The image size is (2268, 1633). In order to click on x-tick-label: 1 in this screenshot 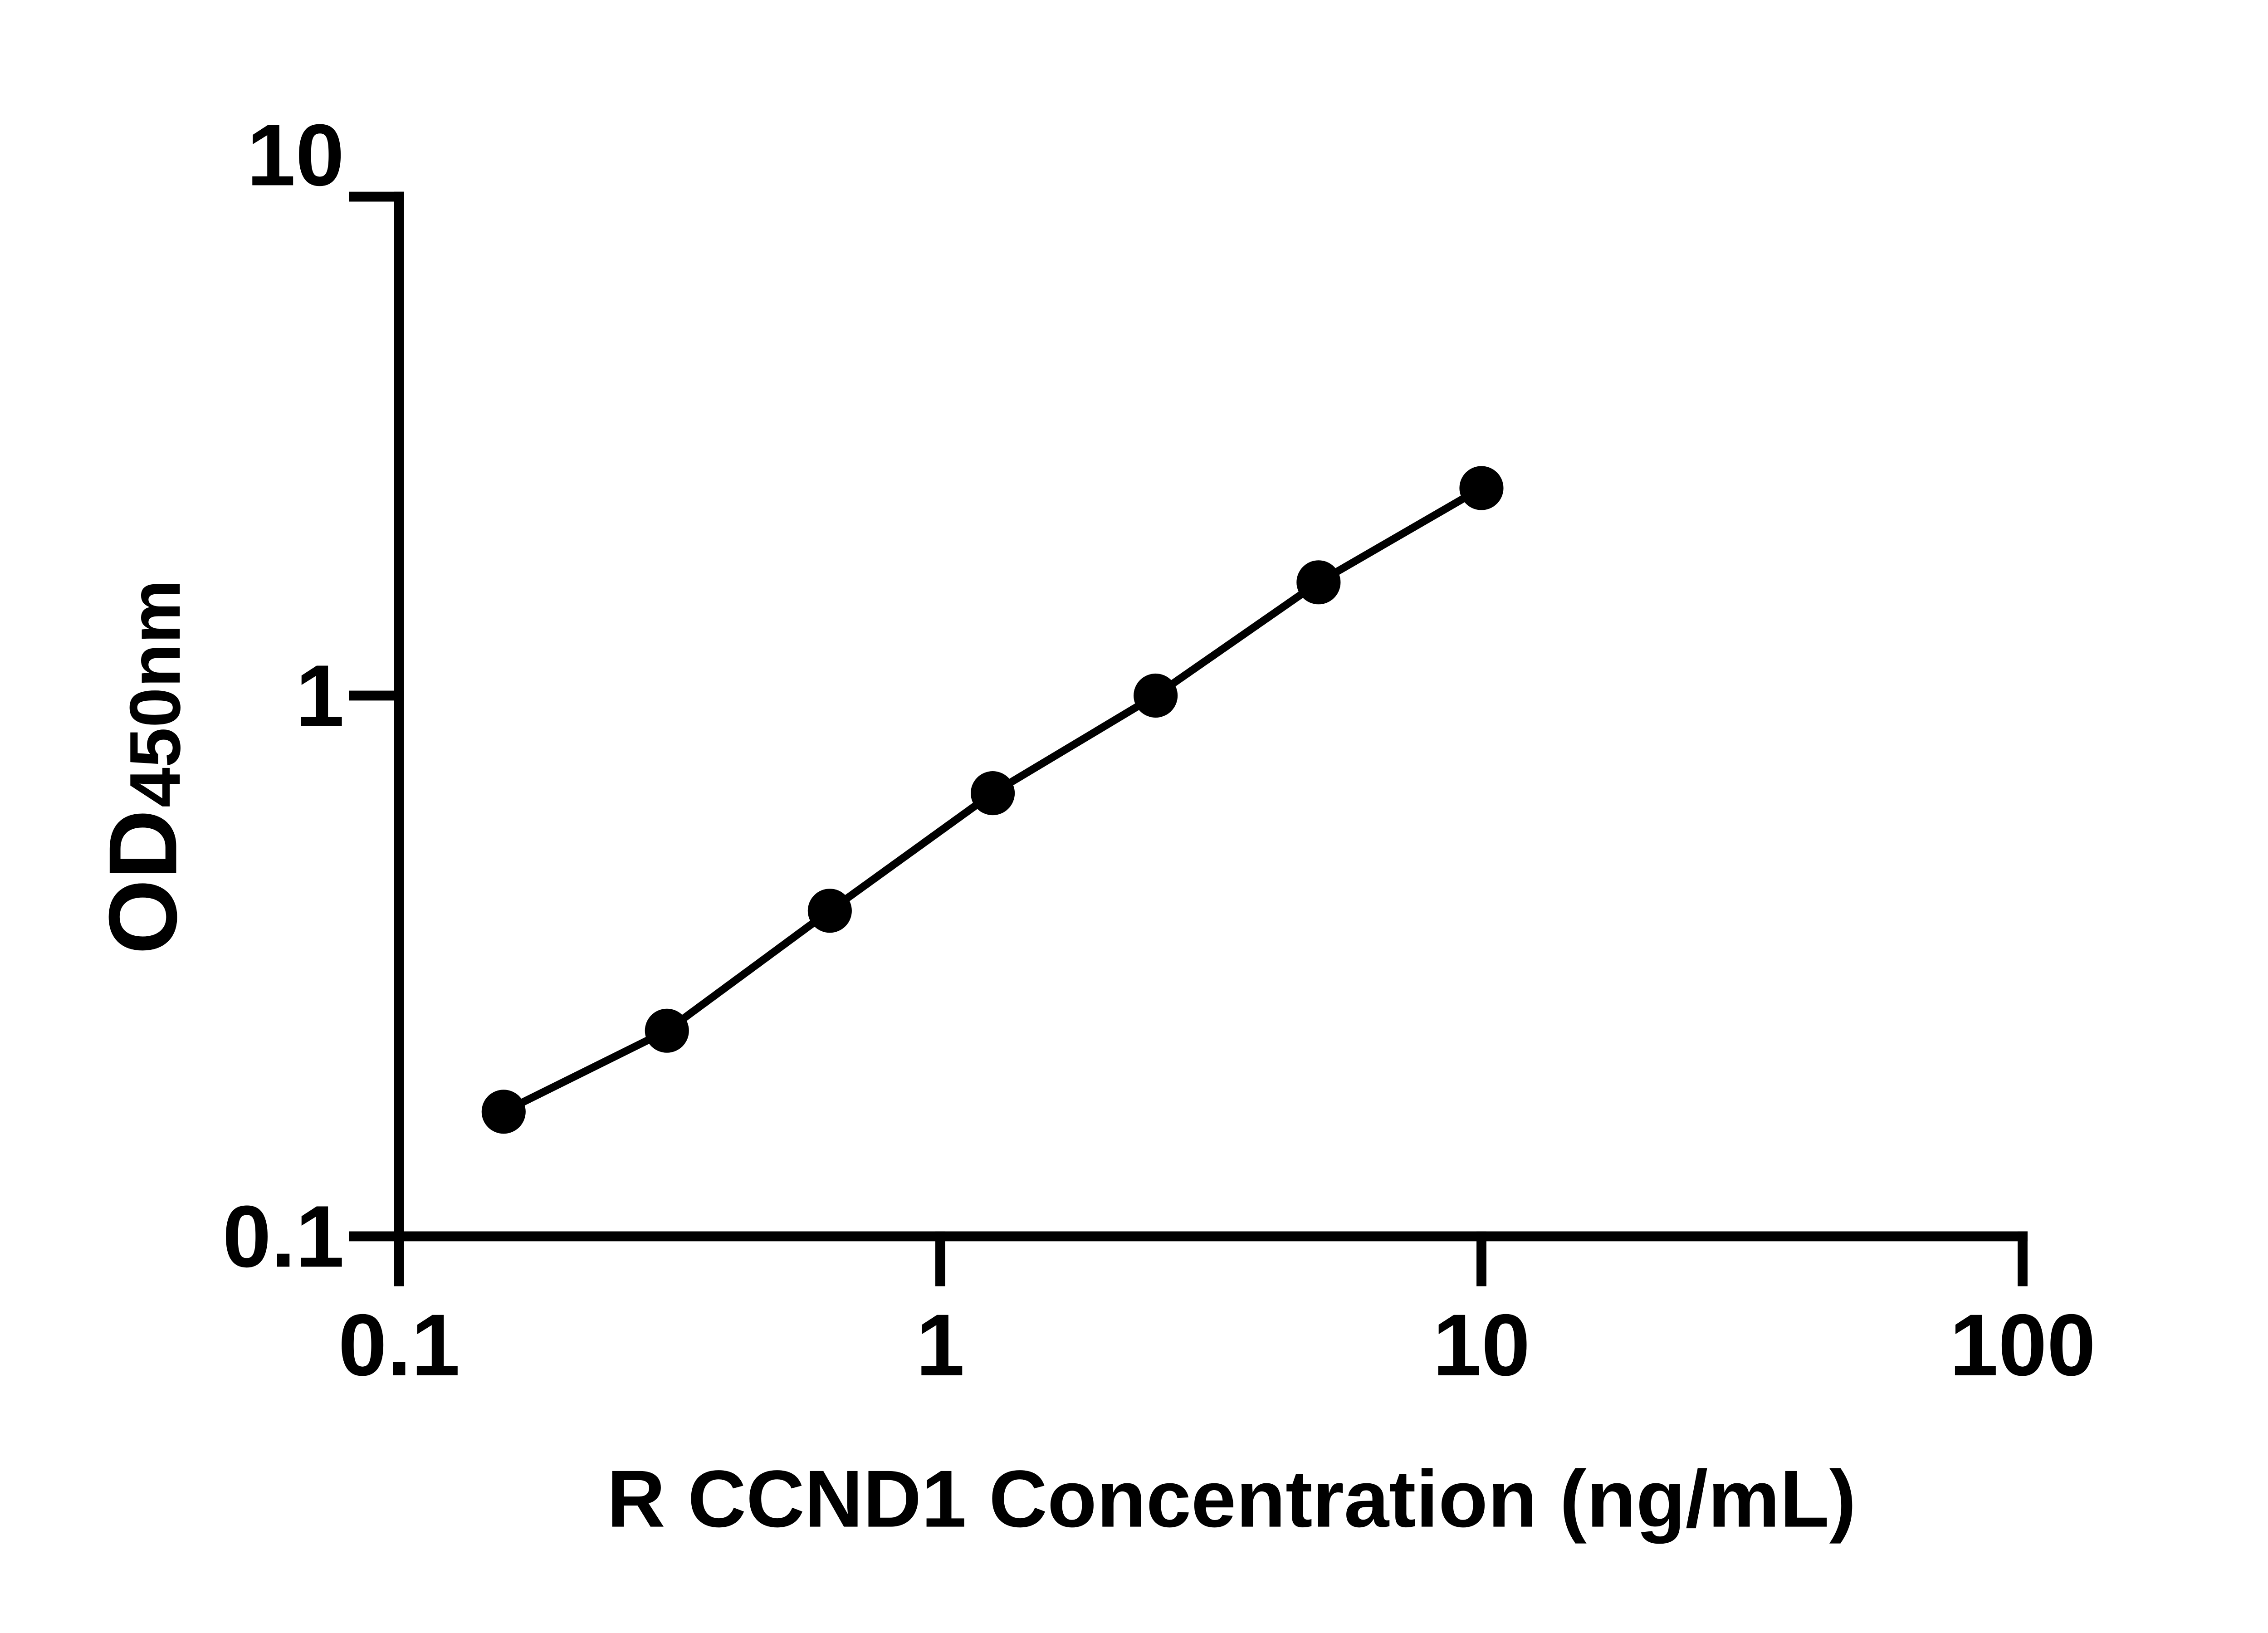, I will do `click(940, 1345)`.